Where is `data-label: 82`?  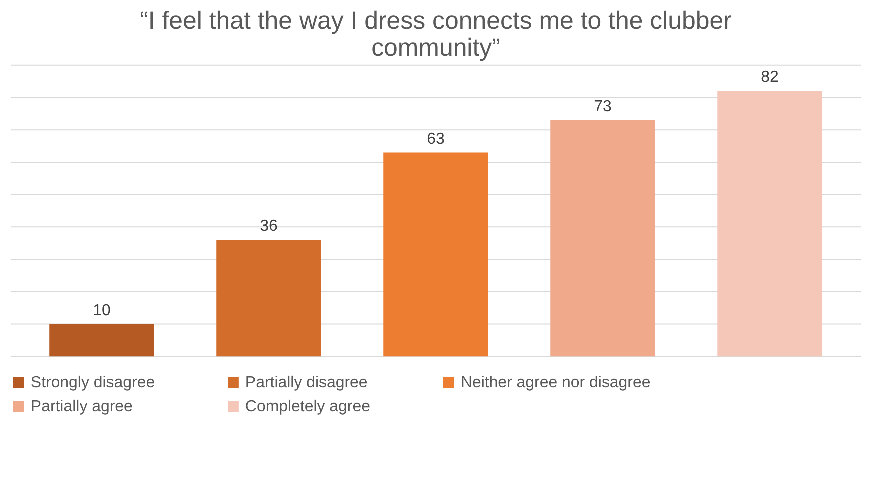
data-label: 82 is located at coordinates (770, 77).